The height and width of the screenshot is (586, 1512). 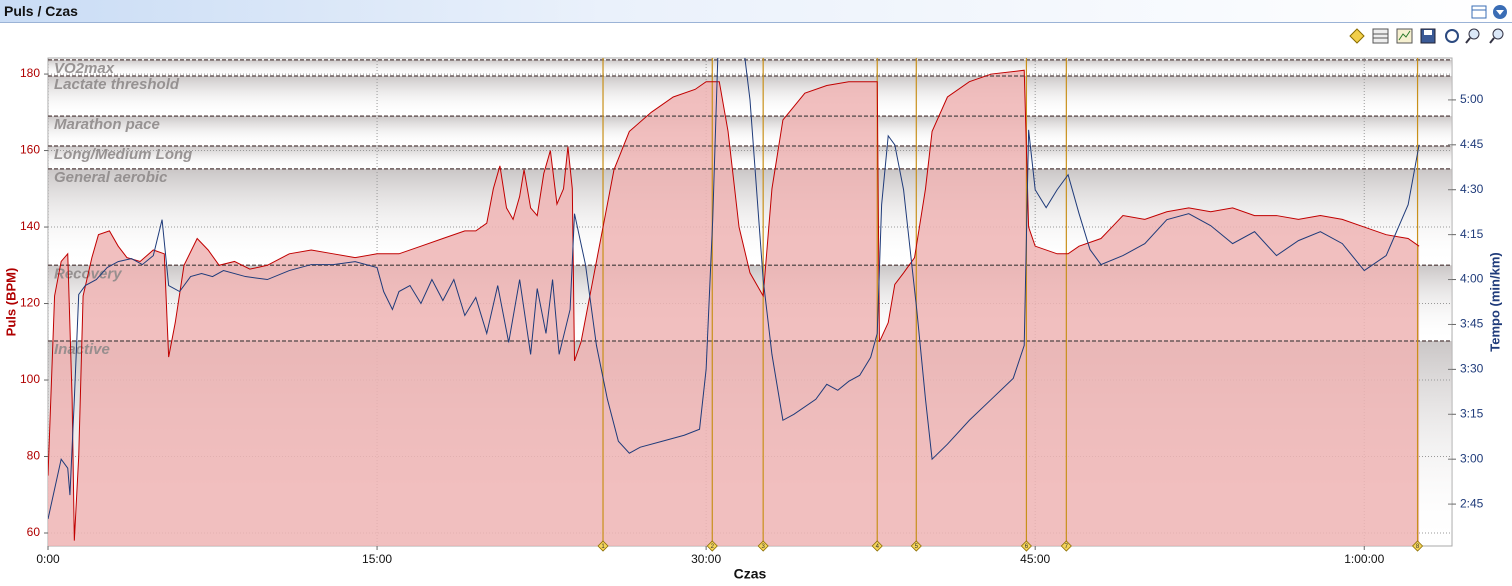 What do you see at coordinates (1035, 559) in the screenshot?
I see `x-tick-label: 45:00` at bounding box center [1035, 559].